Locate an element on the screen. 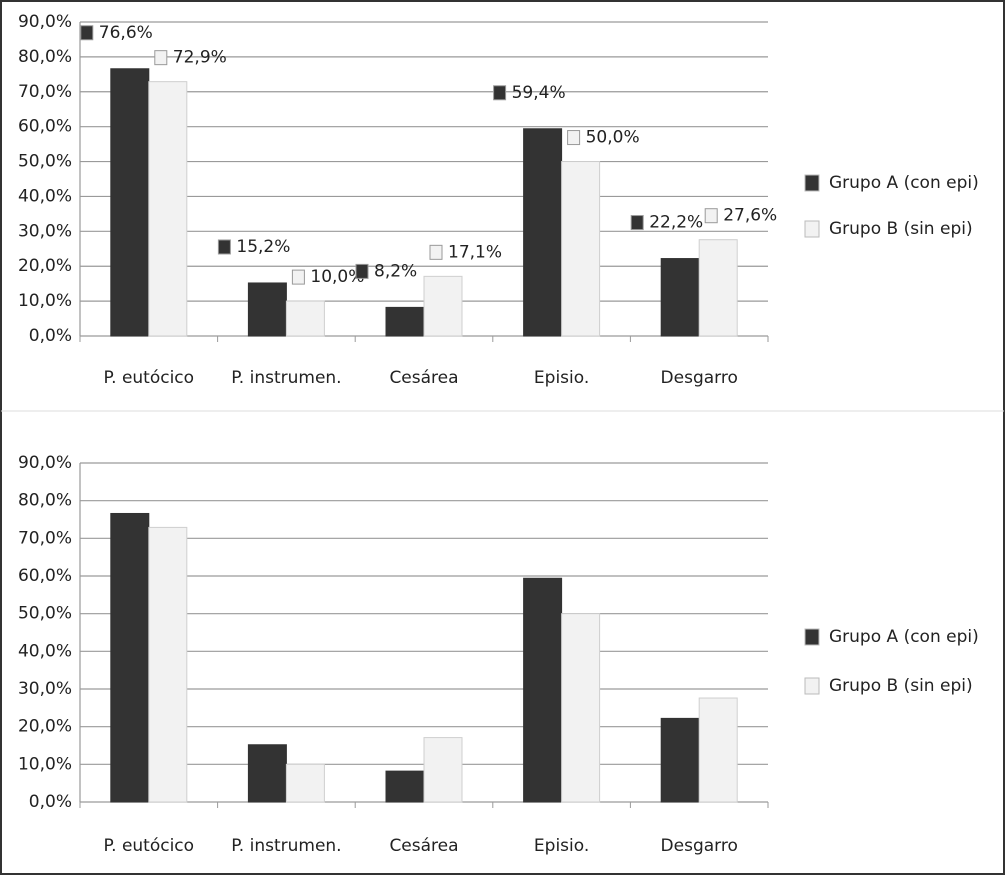  value-label: 17,1% is located at coordinates (475, 252).